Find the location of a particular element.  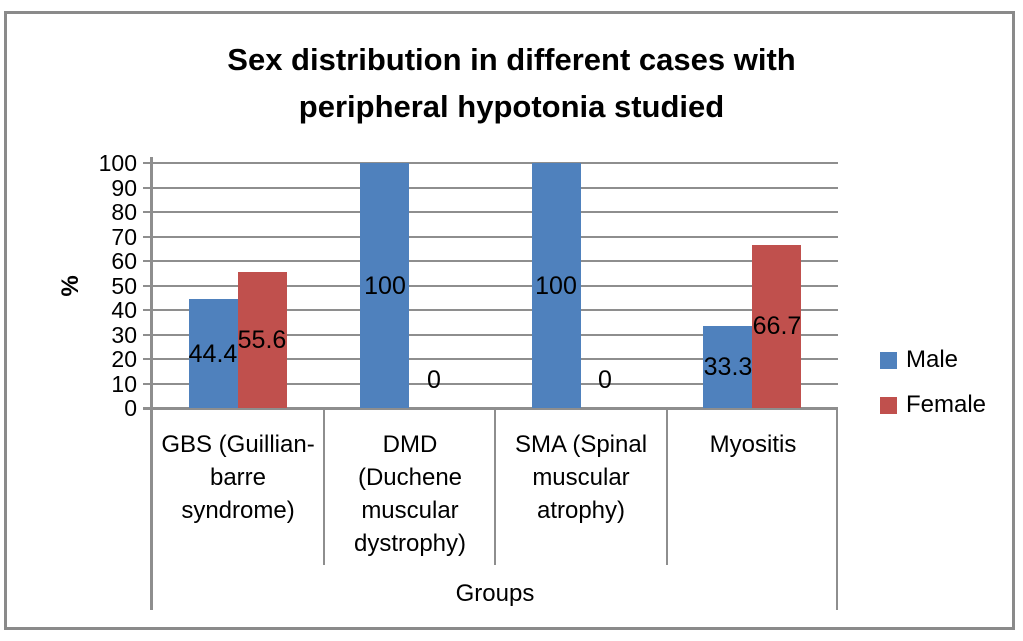

category-label-3: SMA (Spinal muscular atrophy) is located at coordinates (581, 477).